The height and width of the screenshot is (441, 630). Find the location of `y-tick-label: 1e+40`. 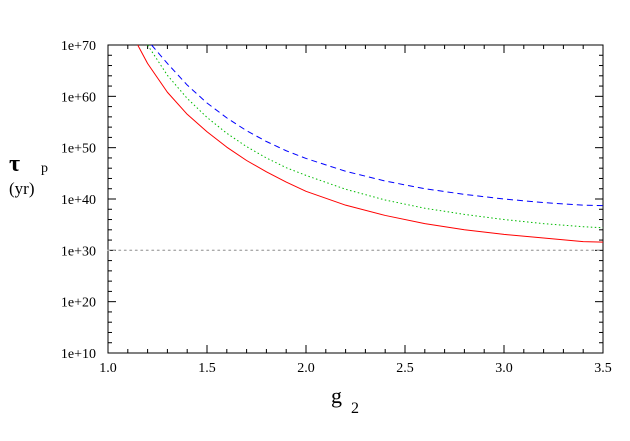

y-tick-label: 1e+40 is located at coordinates (78, 200).